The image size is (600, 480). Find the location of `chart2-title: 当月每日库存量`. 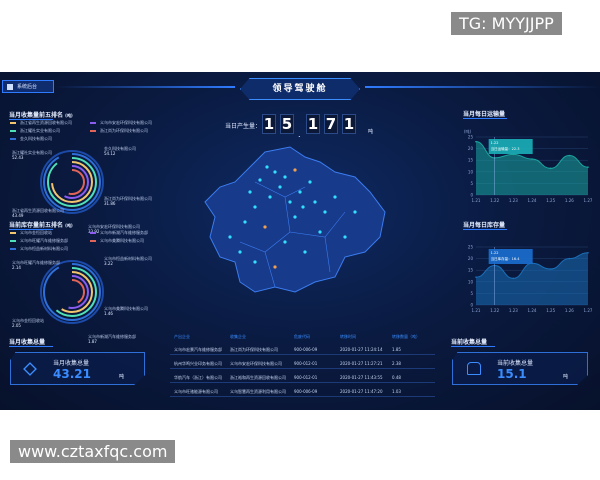

chart2-title: 当月每日库存量 is located at coordinates (485, 226).